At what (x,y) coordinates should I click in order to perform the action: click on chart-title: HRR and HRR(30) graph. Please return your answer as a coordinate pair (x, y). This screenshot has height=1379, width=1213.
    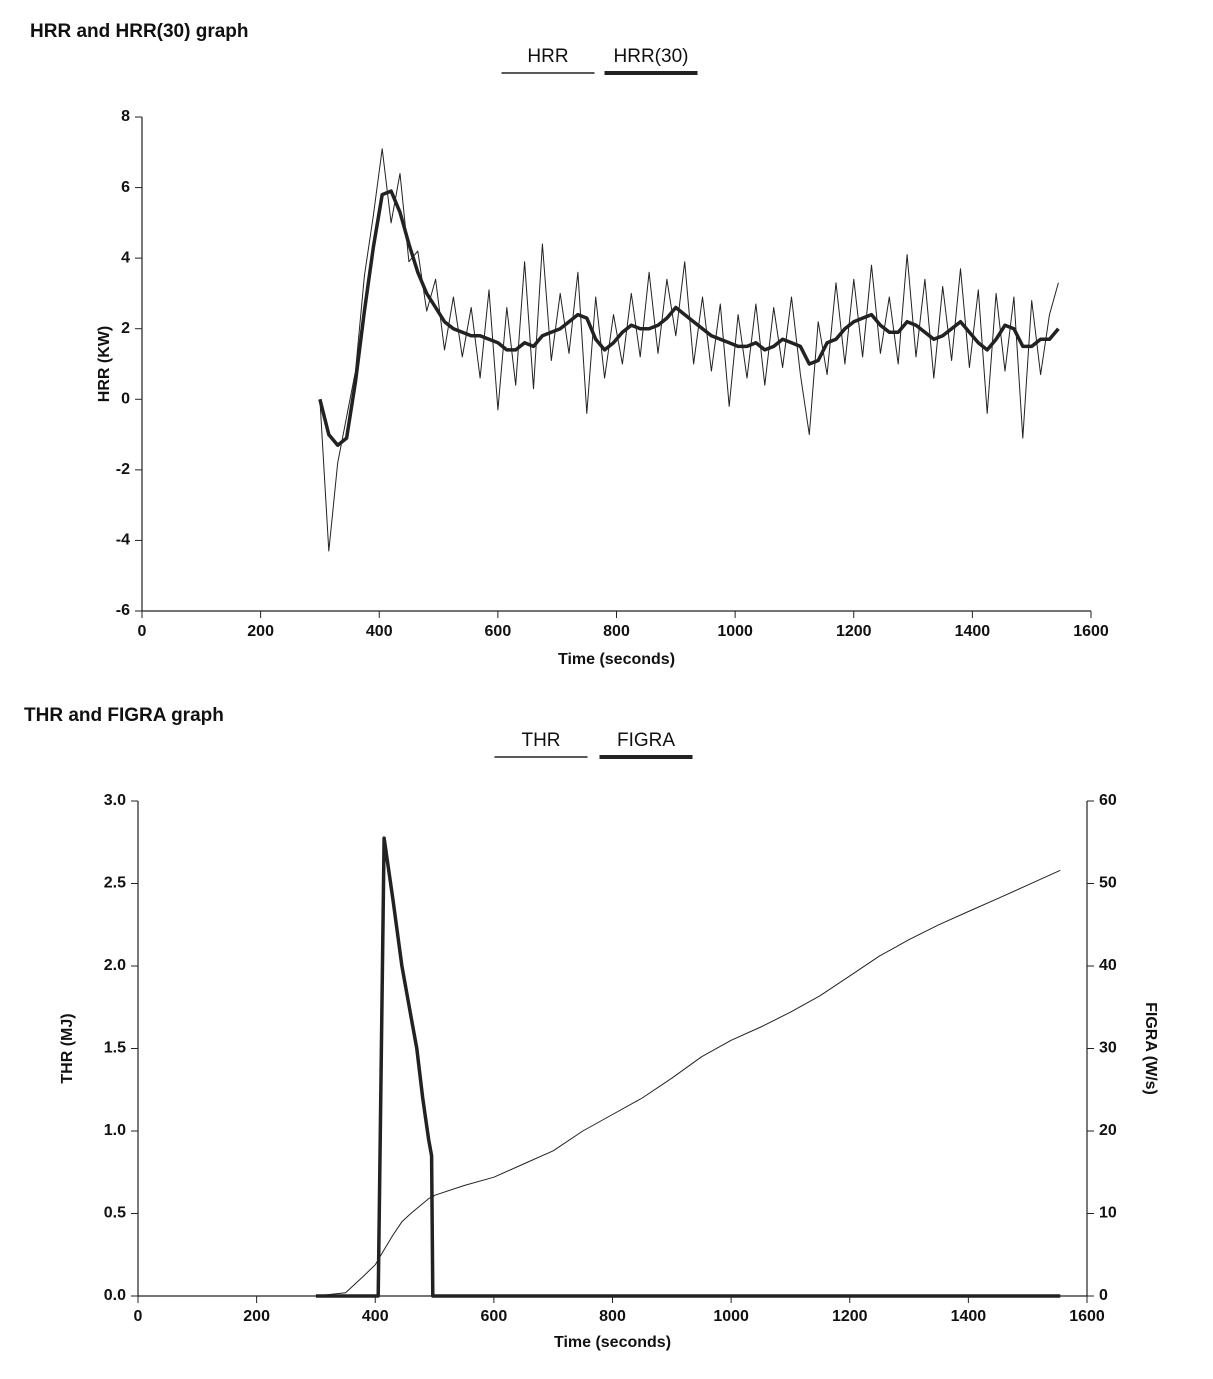
    Looking at the image, I should click on (139, 31).